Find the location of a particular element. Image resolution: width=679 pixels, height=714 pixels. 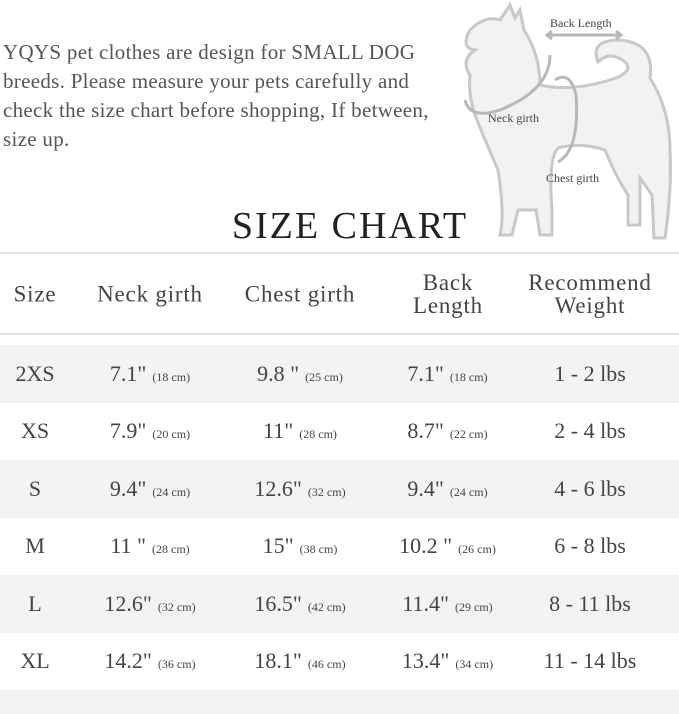

size-cell: XS is located at coordinates (35, 431).